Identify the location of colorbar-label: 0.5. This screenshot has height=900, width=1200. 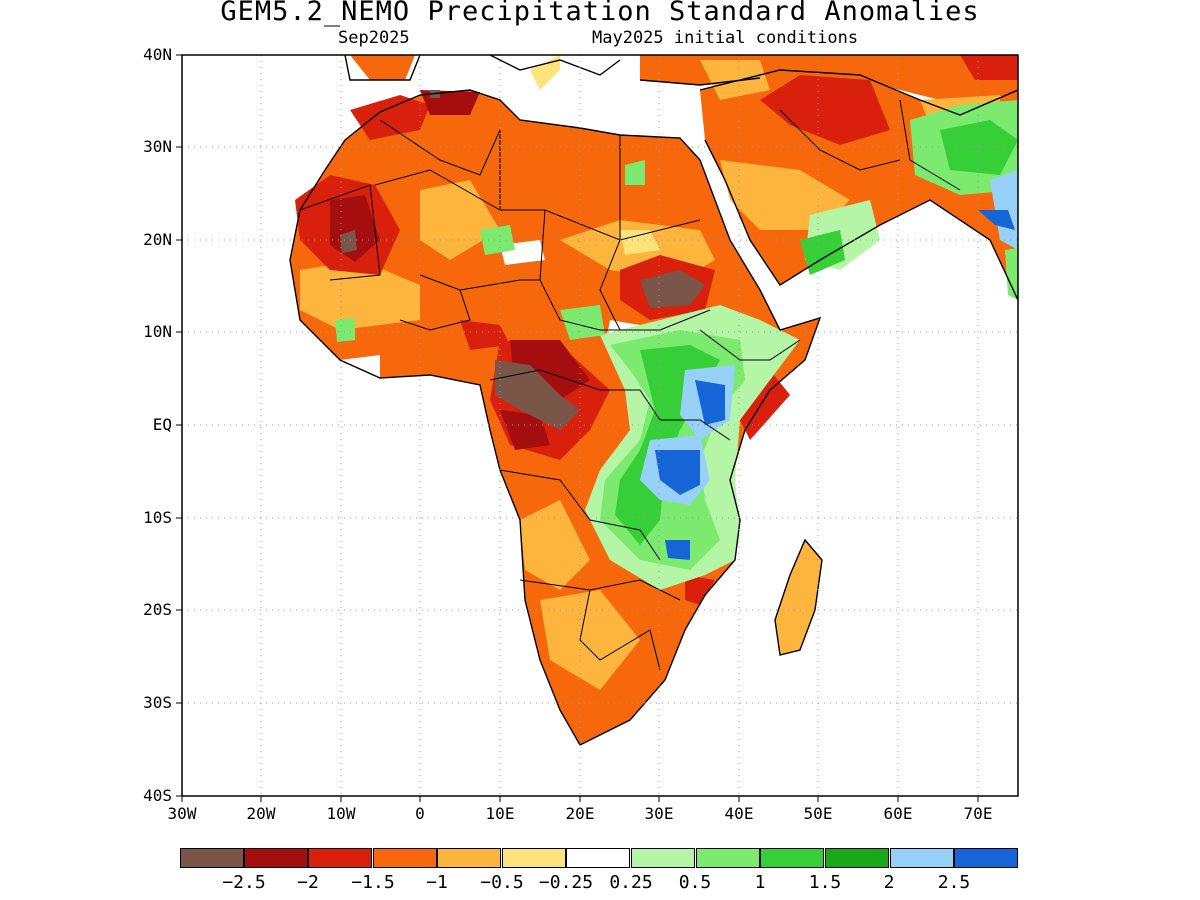
(695, 882).